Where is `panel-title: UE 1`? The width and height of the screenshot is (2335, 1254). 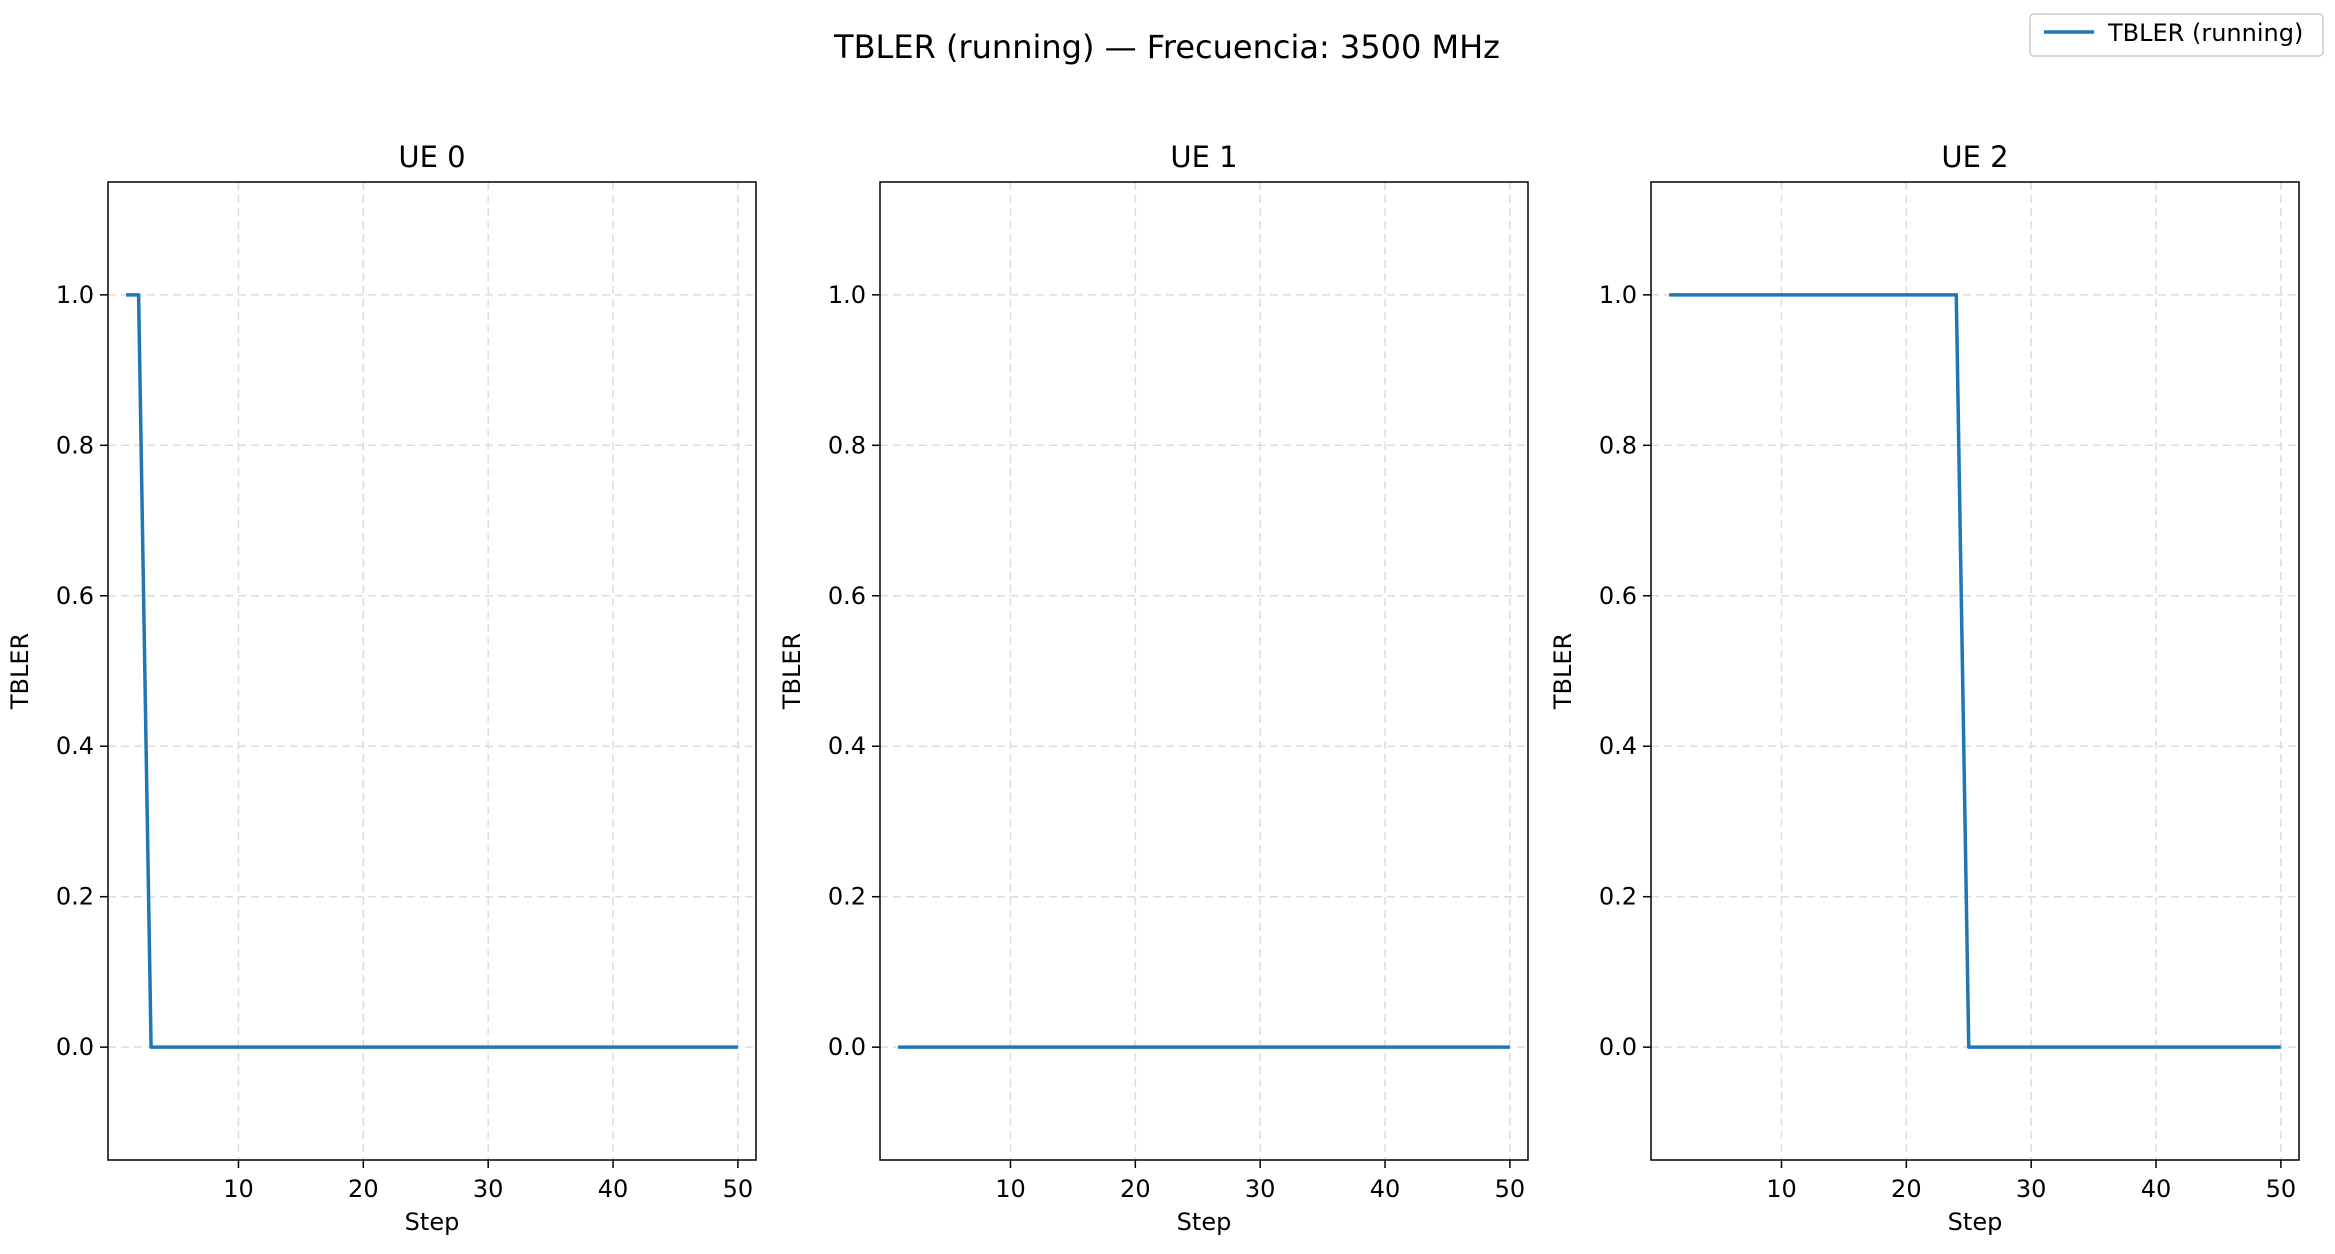 panel-title: UE 1 is located at coordinates (1203, 157).